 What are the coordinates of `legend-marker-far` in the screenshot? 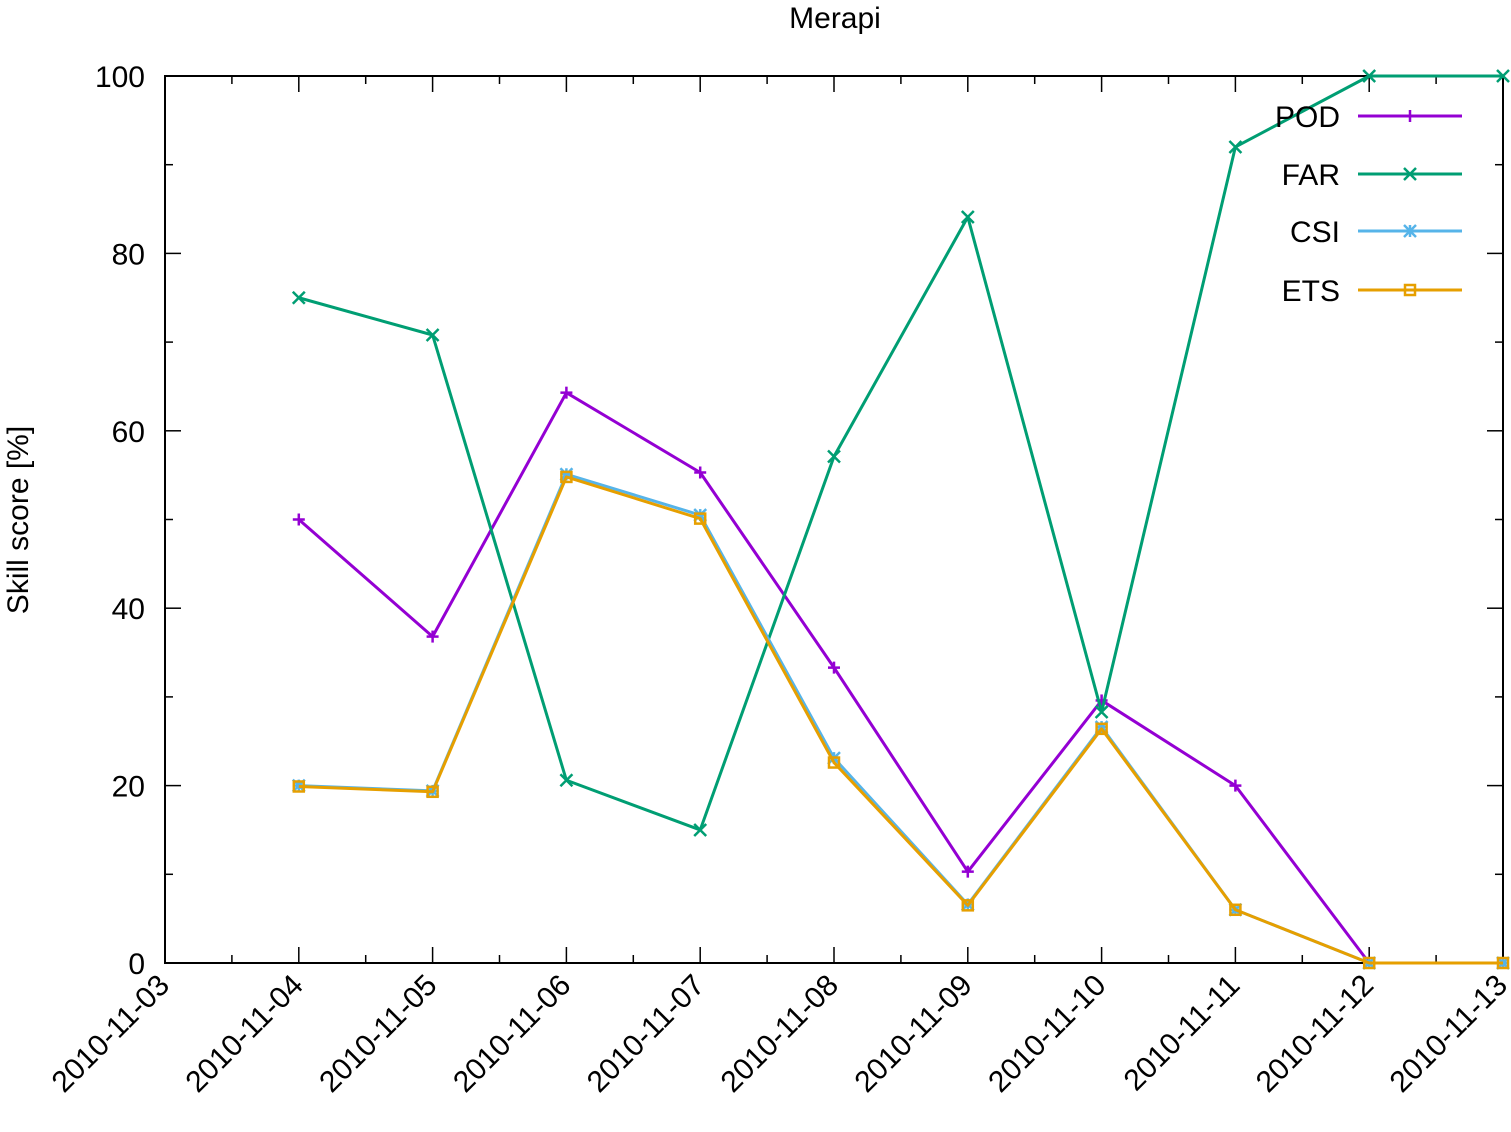 It's located at (1410, 174).